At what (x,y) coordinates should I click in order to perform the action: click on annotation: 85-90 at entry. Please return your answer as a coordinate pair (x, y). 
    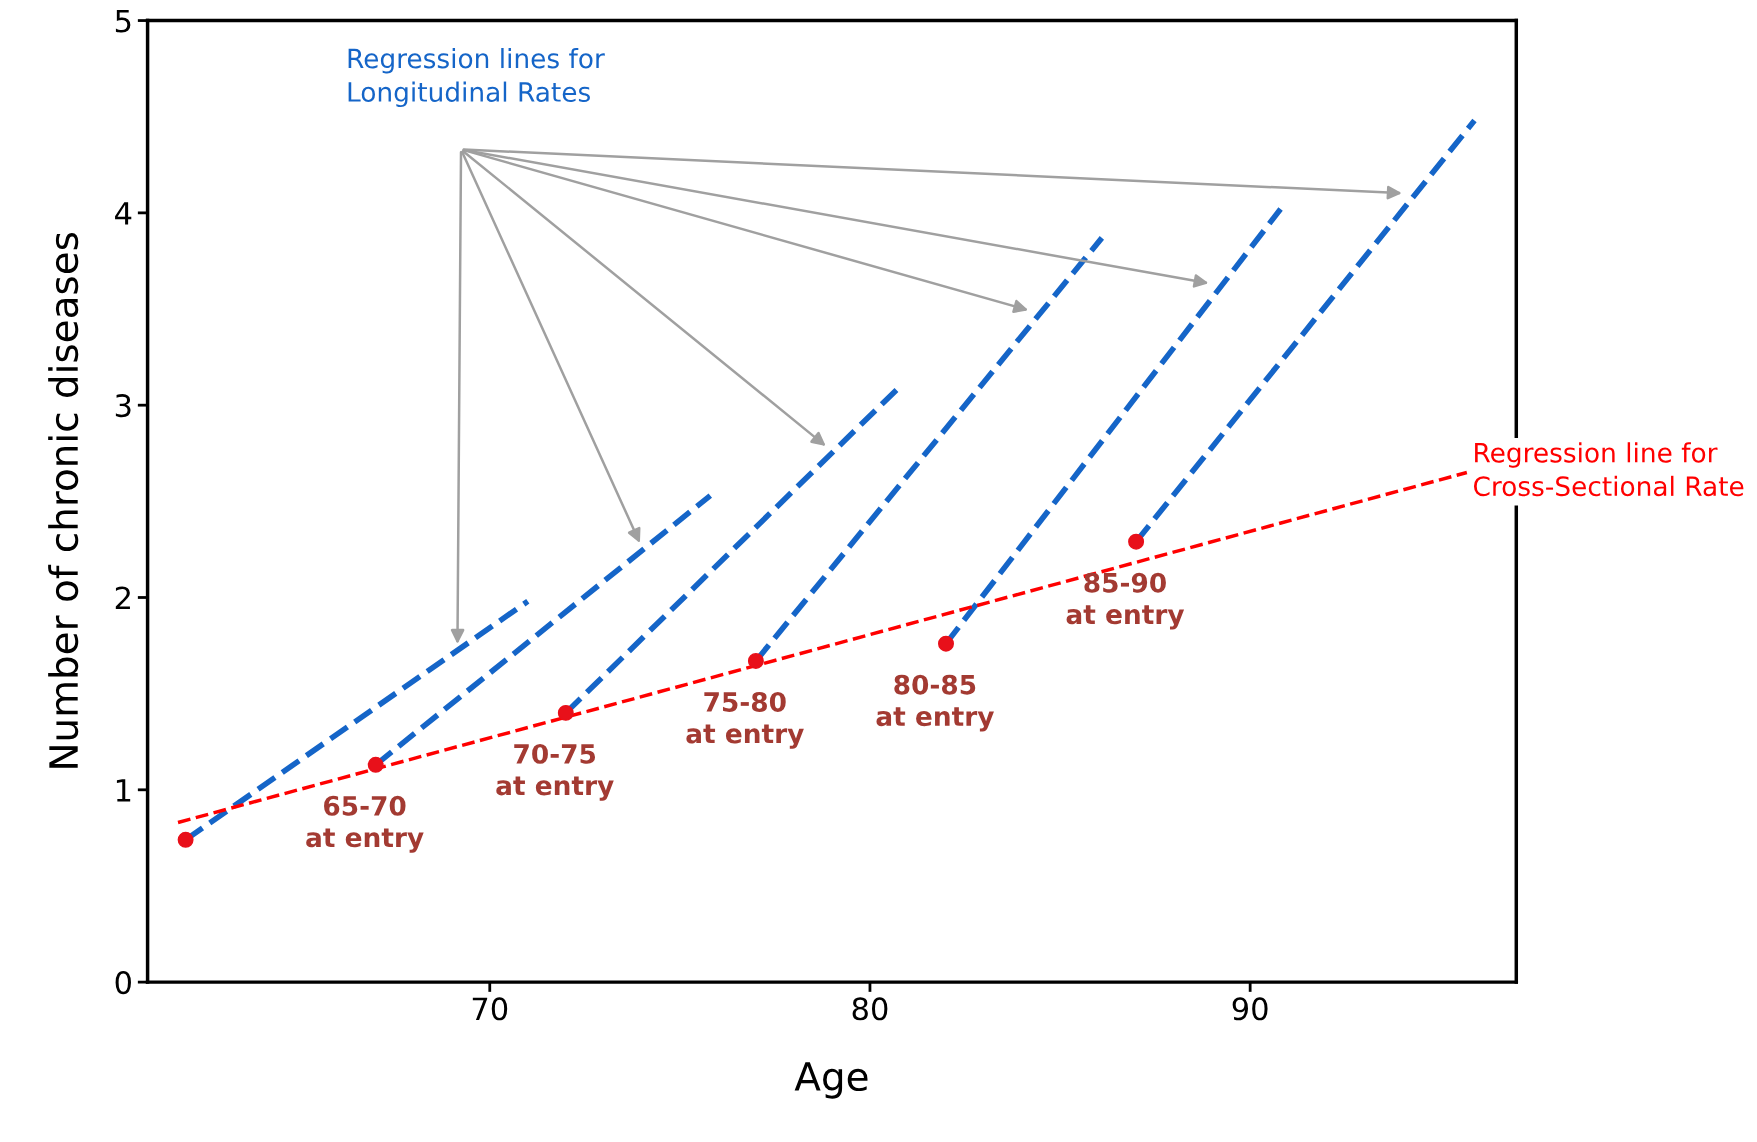
    Looking at the image, I should click on (1125, 601).